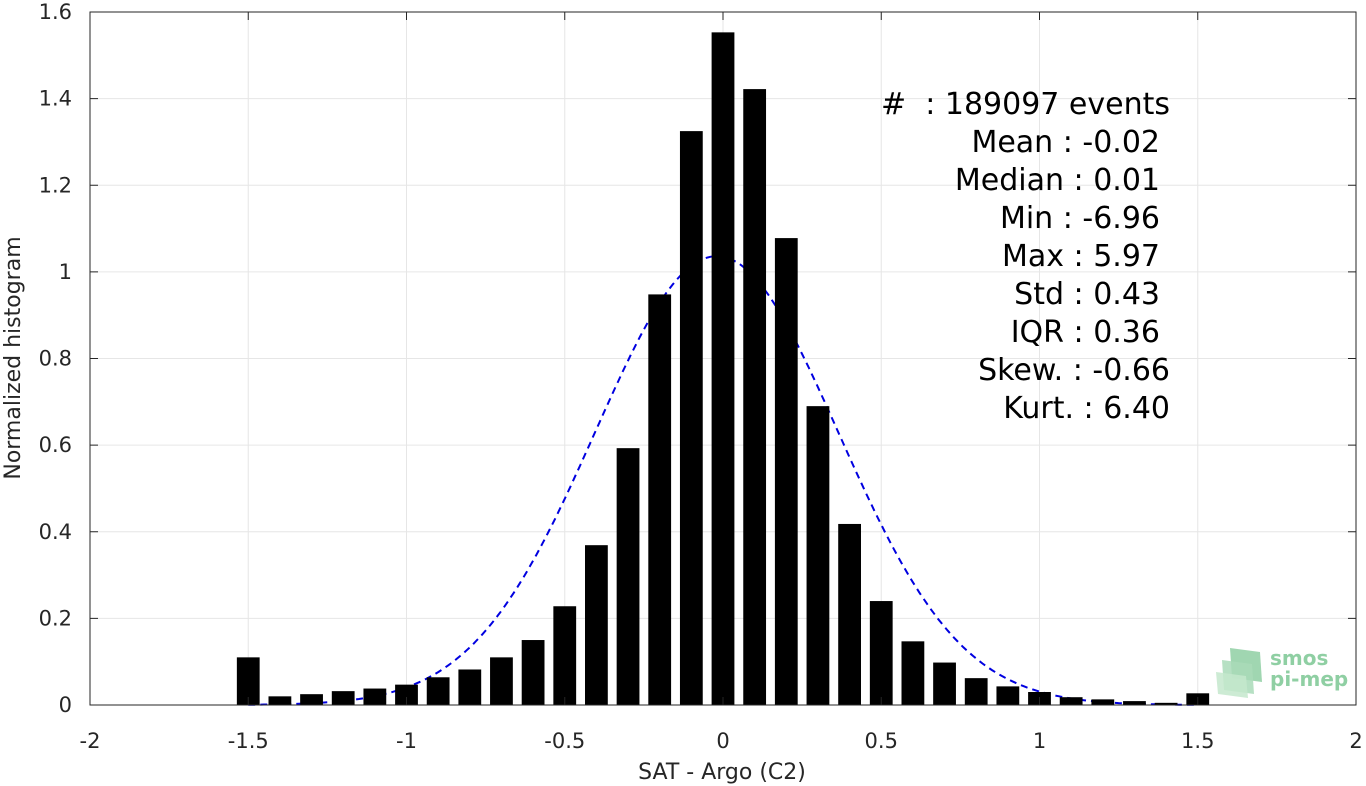 The width and height of the screenshot is (1366, 786). Describe the element at coordinates (1025, 104) in the screenshot. I see `stat-events: # : 189097 events` at that location.